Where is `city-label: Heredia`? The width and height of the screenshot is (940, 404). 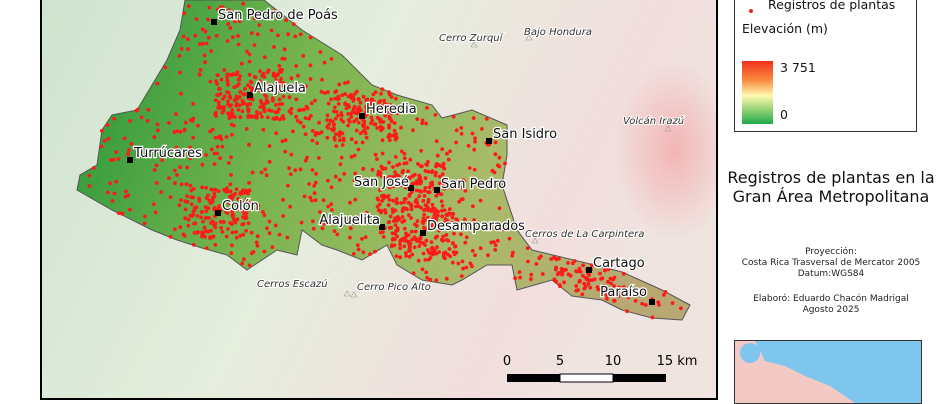 city-label: Heredia is located at coordinates (391, 109).